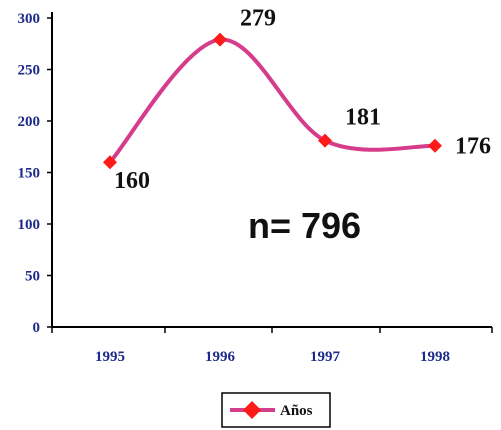  Describe the element at coordinates (110, 357) in the screenshot. I see `x-tick-label: 1995` at that location.